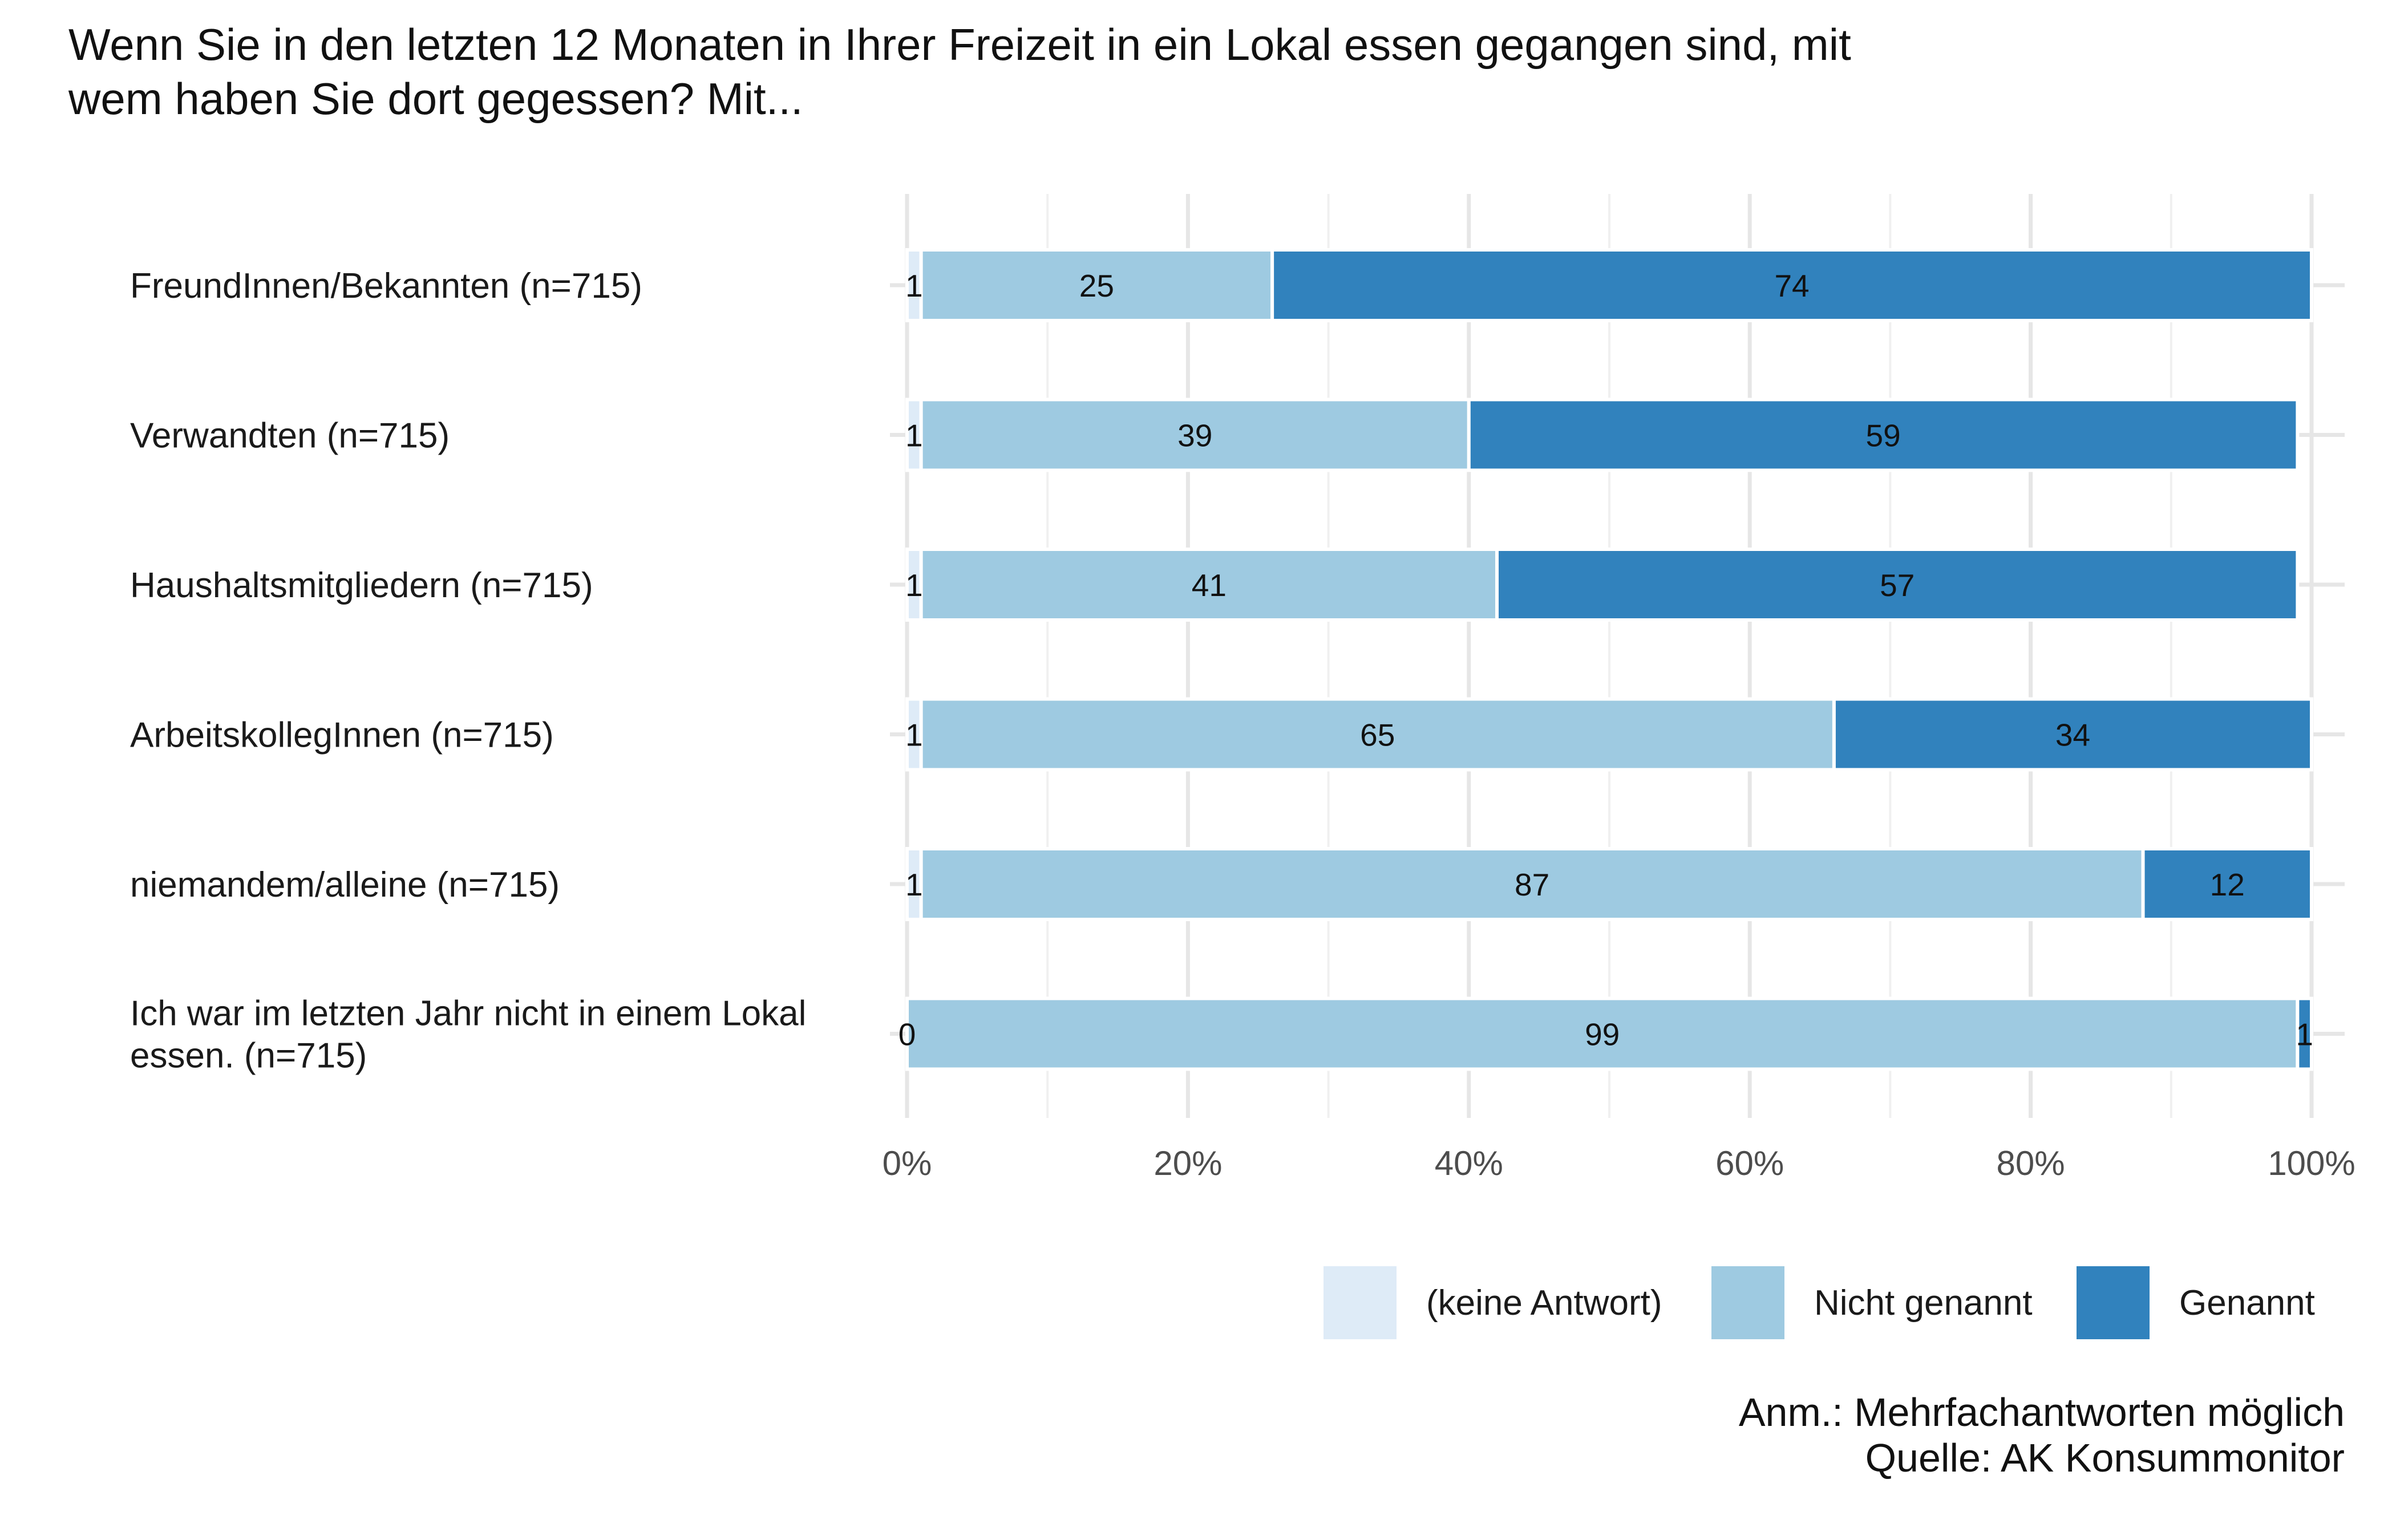 The height and width of the screenshot is (1540, 2396). What do you see at coordinates (1188, 1163) in the screenshot?
I see `x-tick-label: 20%` at bounding box center [1188, 1163].